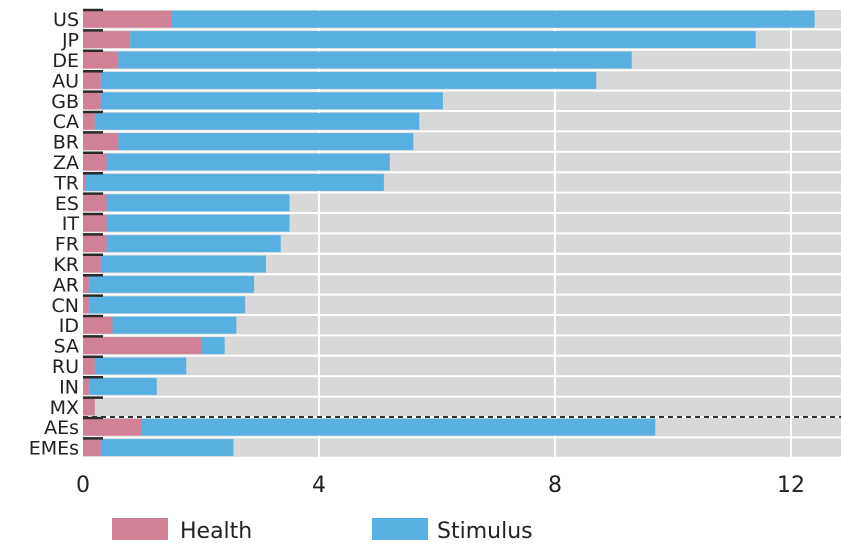 The image size is (841, 545). Describe the element at coordinates (92, 264) in the screenshot. I see `bar-health-kr` at that location.